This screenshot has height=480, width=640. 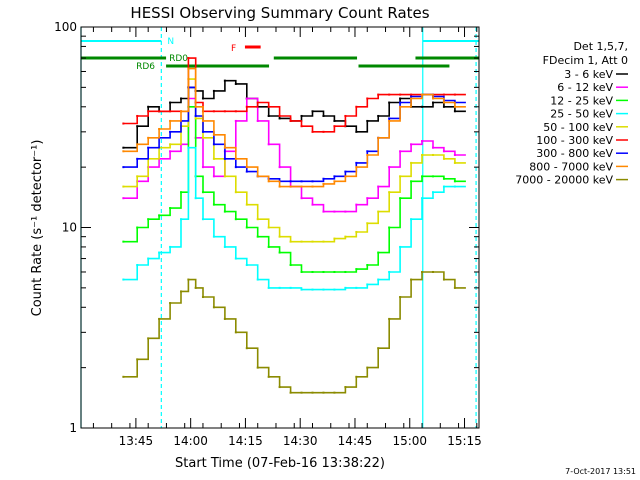 What do you see at coordinates (37, 228) in the screenshot?
I see `y-axis-label: Count Rate (s⁻¹ detector⁻¹)` at bounding box center [37, 228].